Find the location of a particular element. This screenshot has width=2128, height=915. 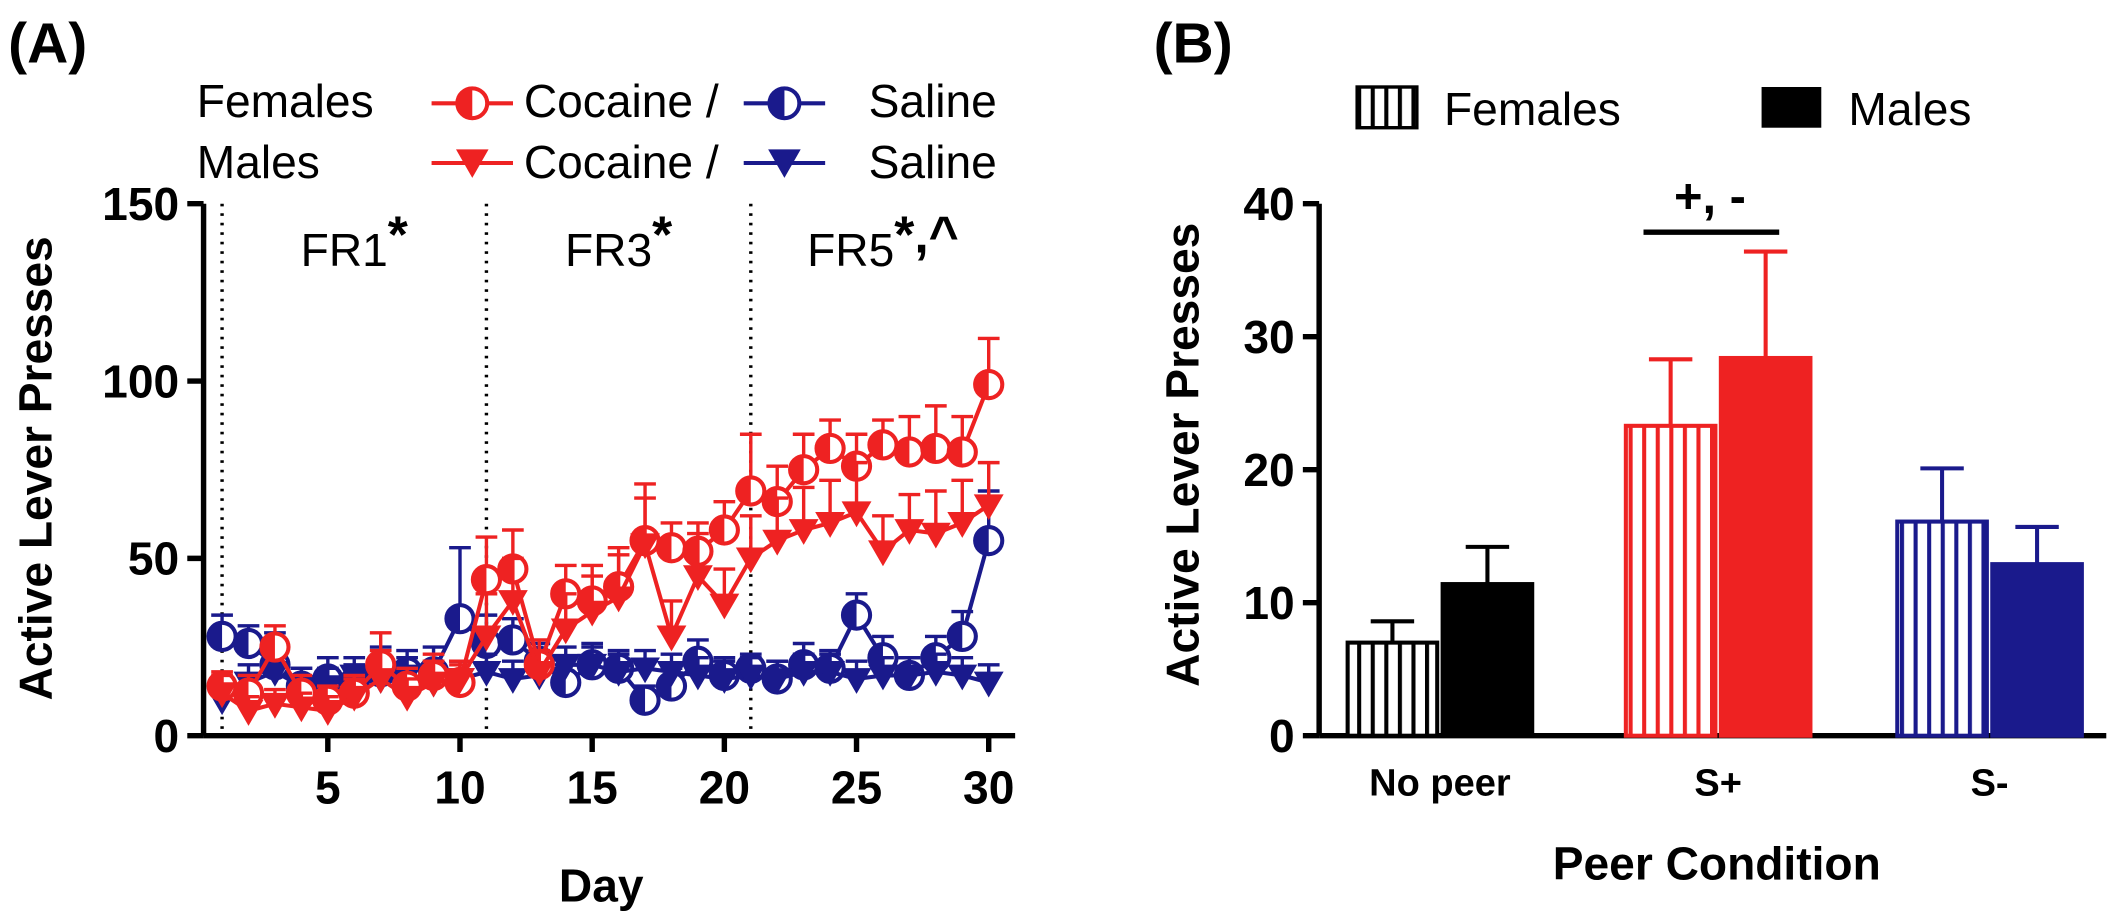

a-y-tick-label: 50 is located at coordinates (153, 559).